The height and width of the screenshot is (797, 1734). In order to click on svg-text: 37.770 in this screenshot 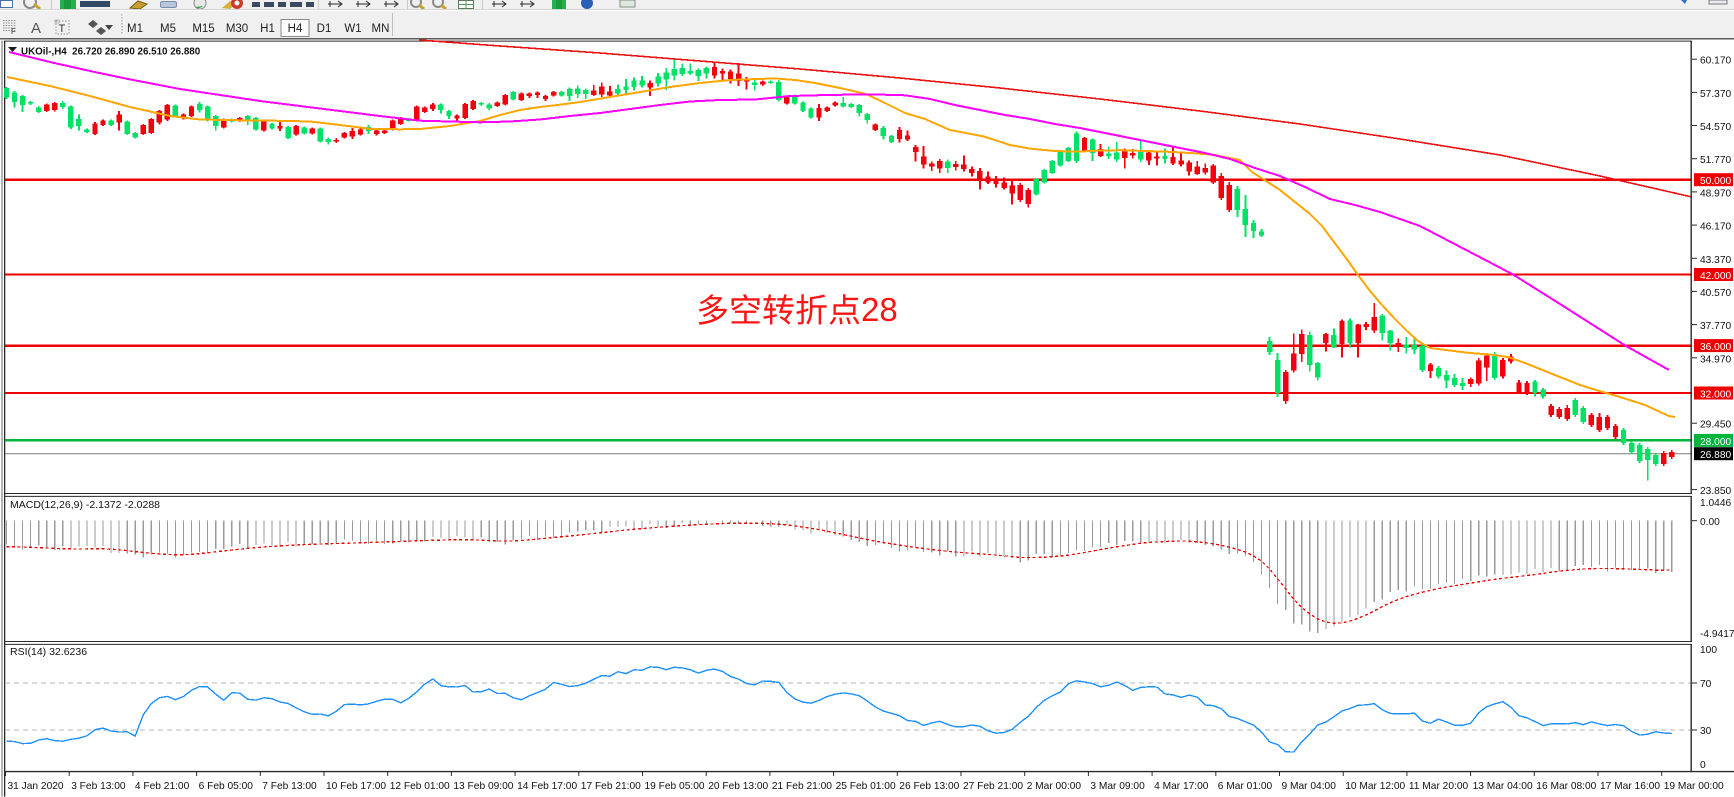, I will do `click(1715, 326)`.